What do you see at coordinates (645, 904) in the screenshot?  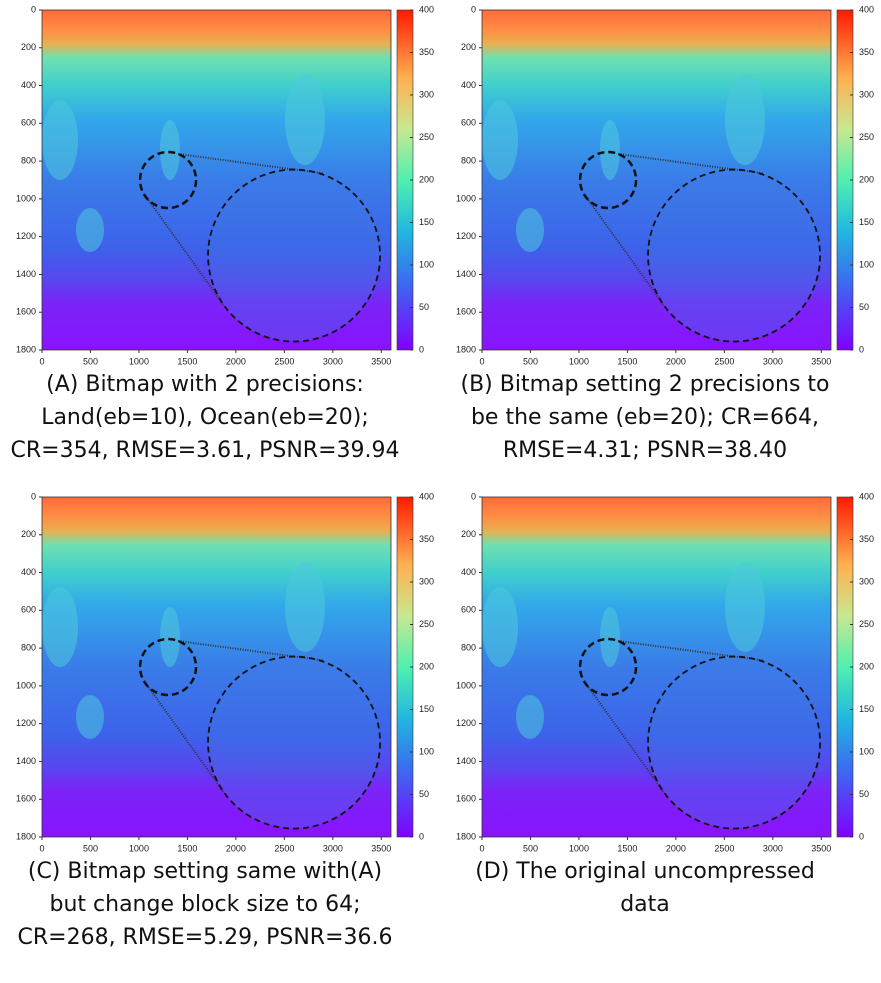 I see `caption-line: data` at bounding box center [645, 904].